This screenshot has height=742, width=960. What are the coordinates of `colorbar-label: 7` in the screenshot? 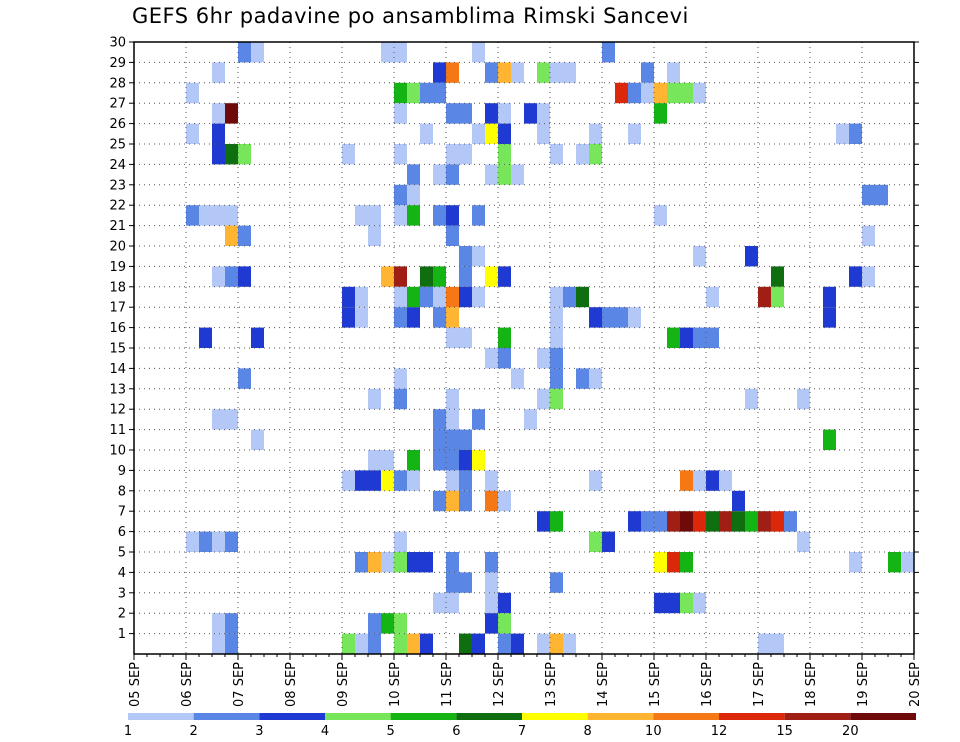 It's located at (522, 731).